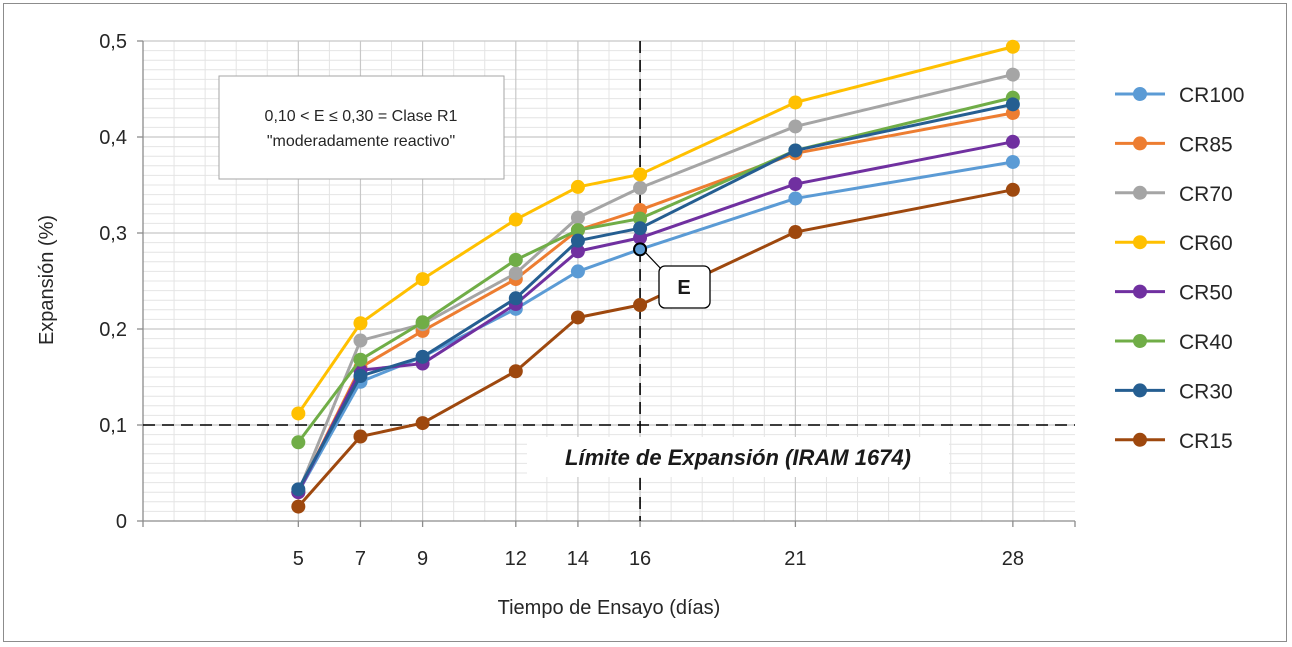  What do you see at coordinates (361, 141) in the screenshot?
I see `classification-note-line2: "moderadamente reactivo"` at bounding box center [361, 141].